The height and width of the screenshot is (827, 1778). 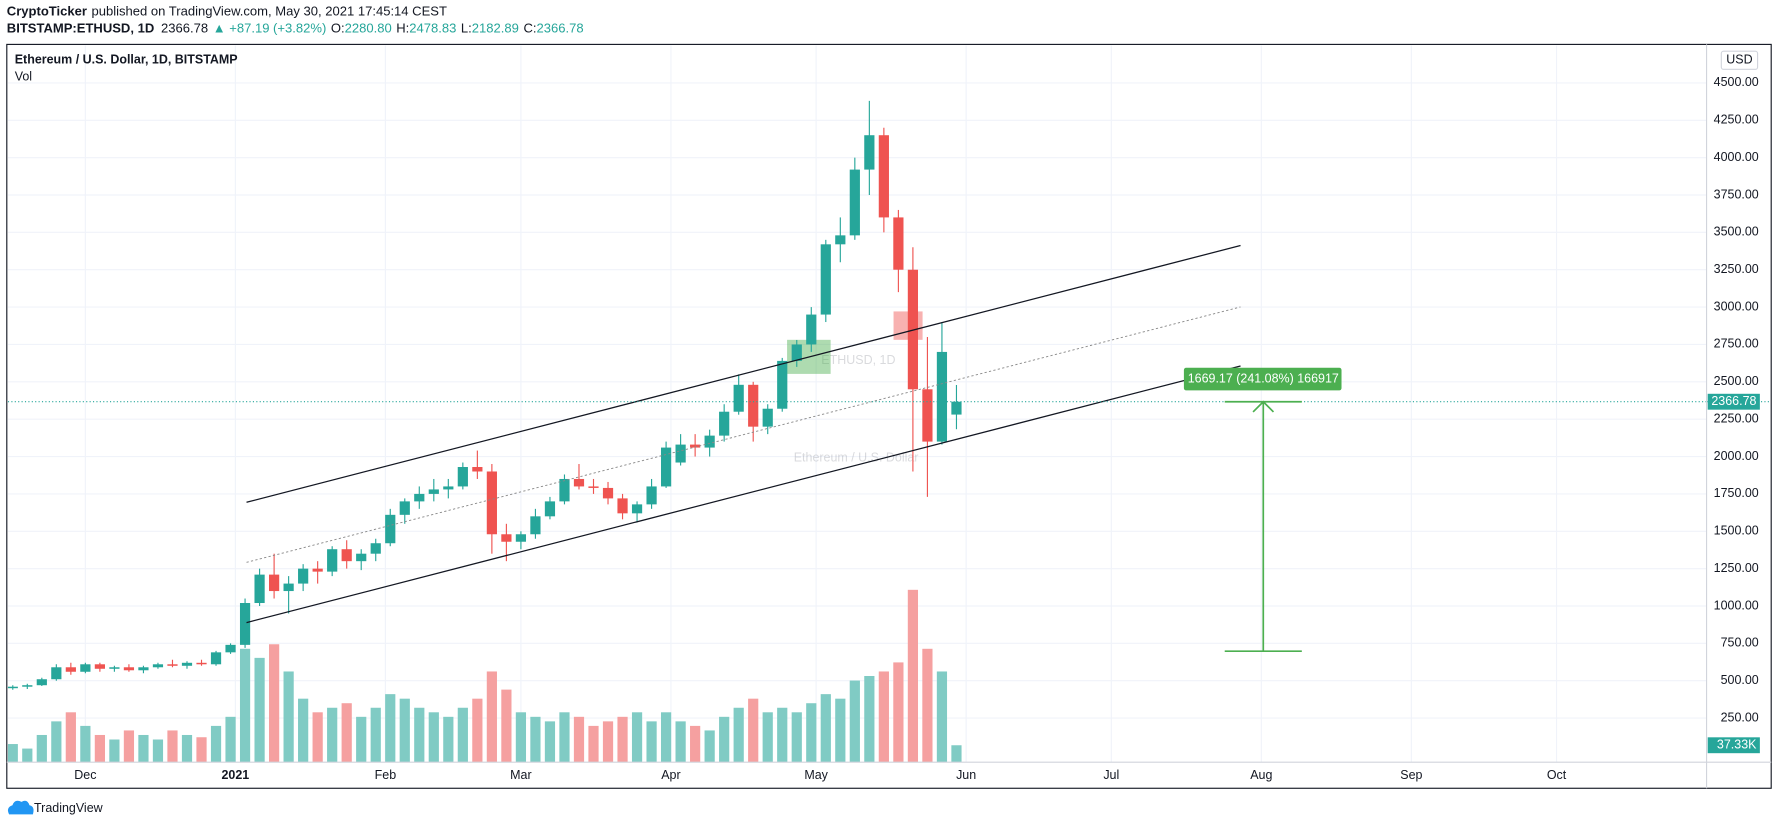 What do you see at coordinates (1740, 717) in the screenshot?
I see `y-tick-label: 250.00` at bounding box center [1740, 717].